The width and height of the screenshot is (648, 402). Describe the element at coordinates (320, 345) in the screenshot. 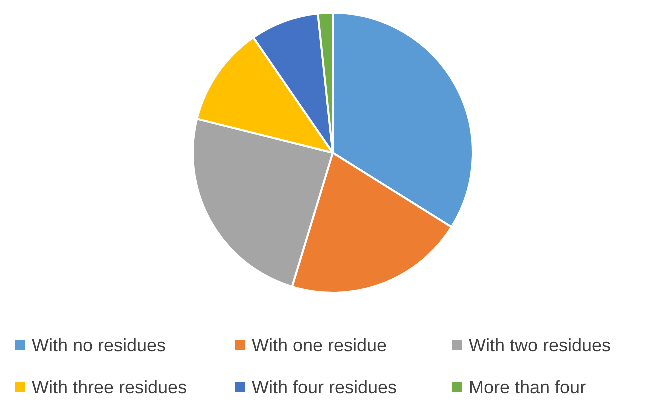

I see `legend-label: With one residue` at that location.